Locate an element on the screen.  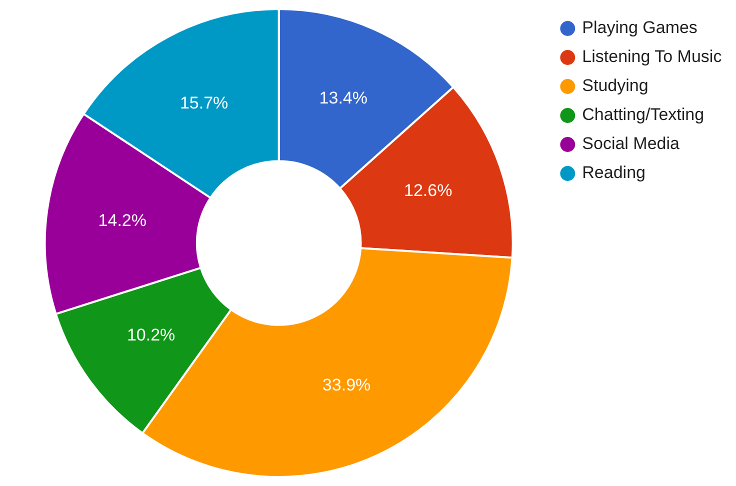
data-label: 10.2% is located at coordinates (151, 335).